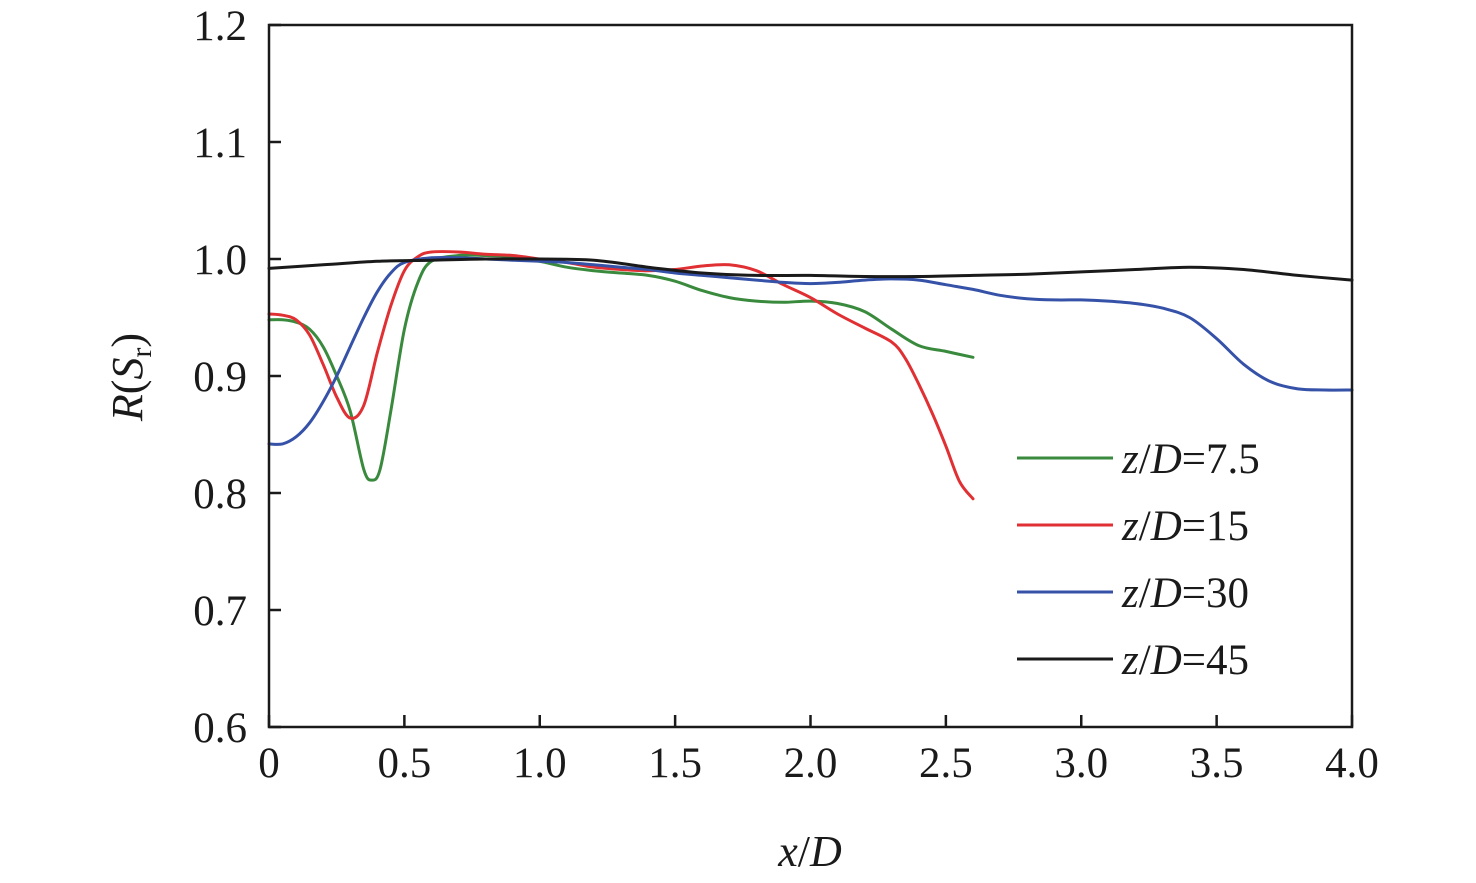 This screenshot has width=1476, height=883. Describe the element at coordinates (787, 851) in the screenshot. I see `x-axis-label-var: x` at that location.